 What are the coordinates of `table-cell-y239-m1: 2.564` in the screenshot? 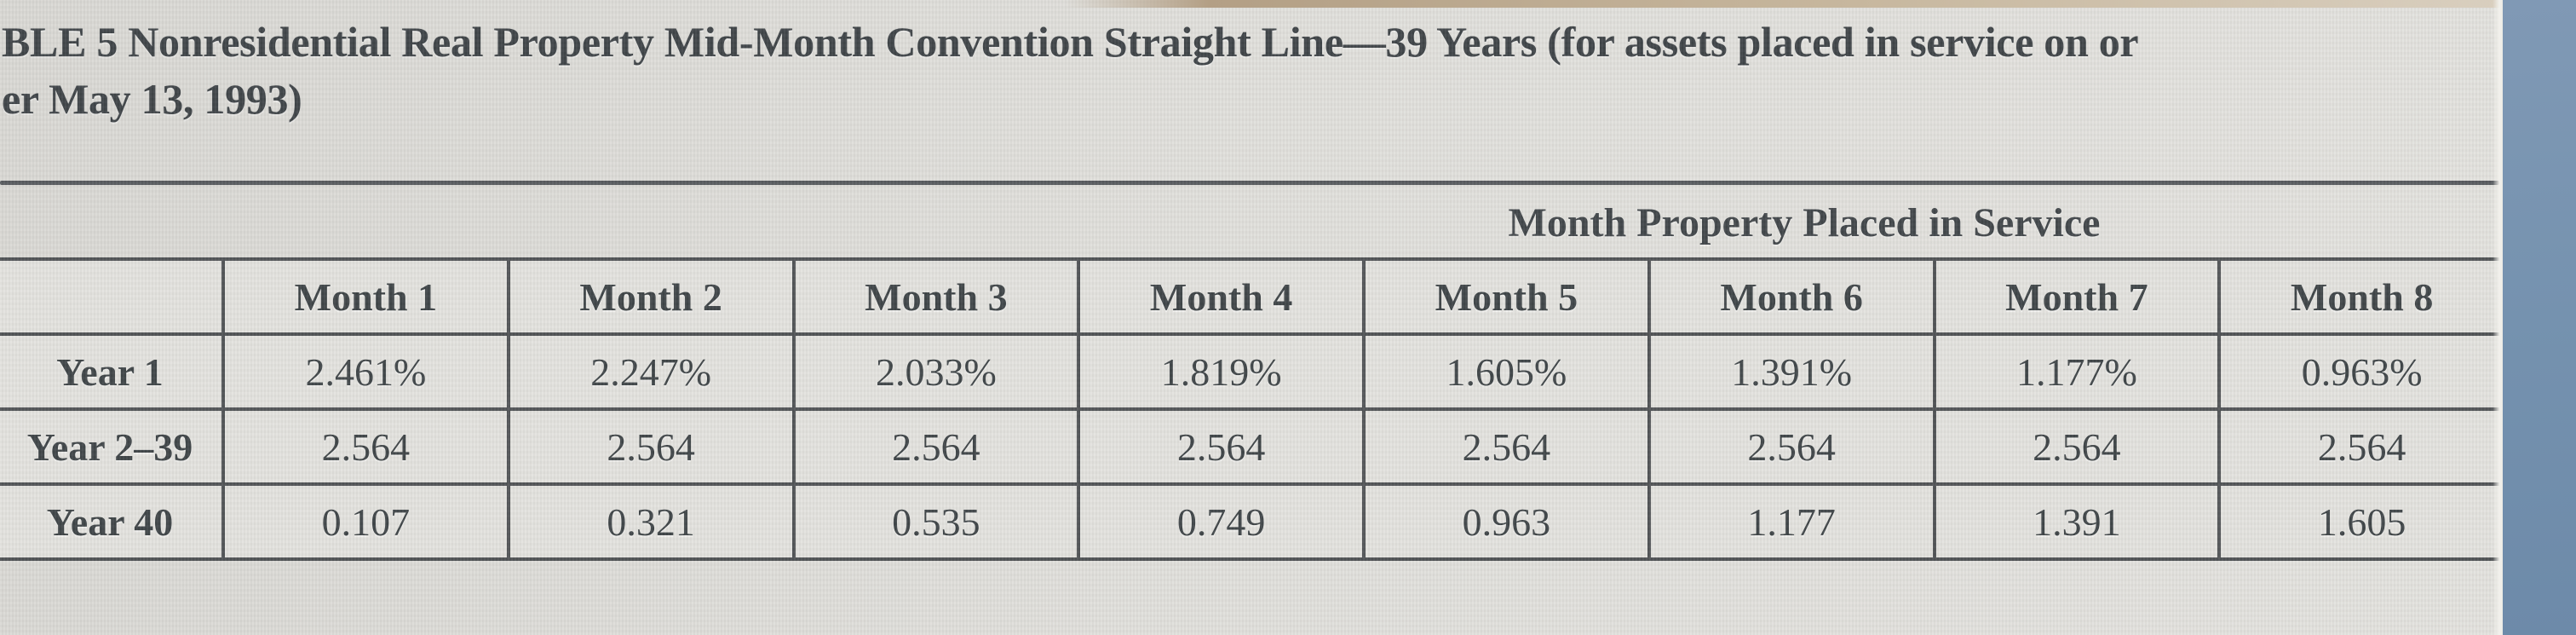 It's located at (366, 446).